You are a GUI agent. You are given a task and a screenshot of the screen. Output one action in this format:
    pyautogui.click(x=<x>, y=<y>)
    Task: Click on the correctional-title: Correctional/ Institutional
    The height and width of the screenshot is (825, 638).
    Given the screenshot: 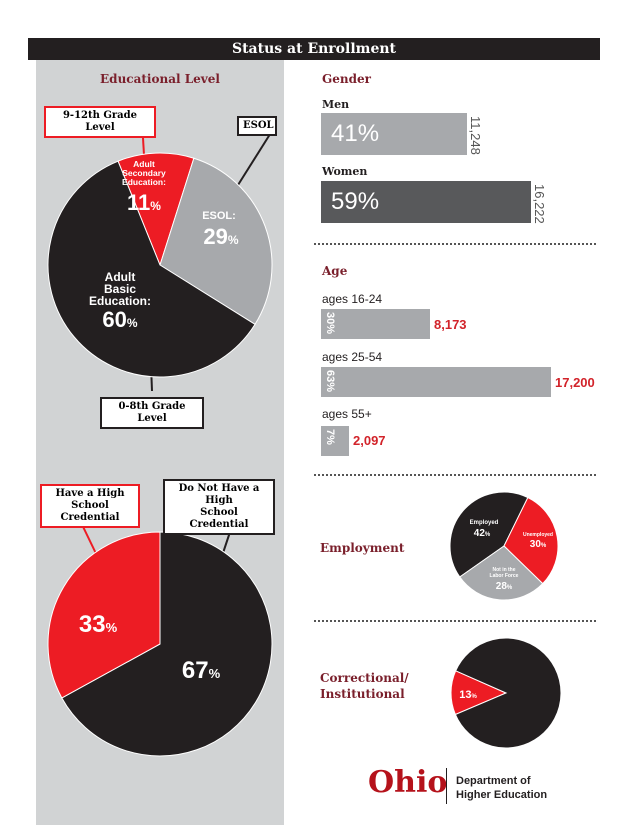 What is the action you would take?
    pyautogui.click(x=364, y=686)
    